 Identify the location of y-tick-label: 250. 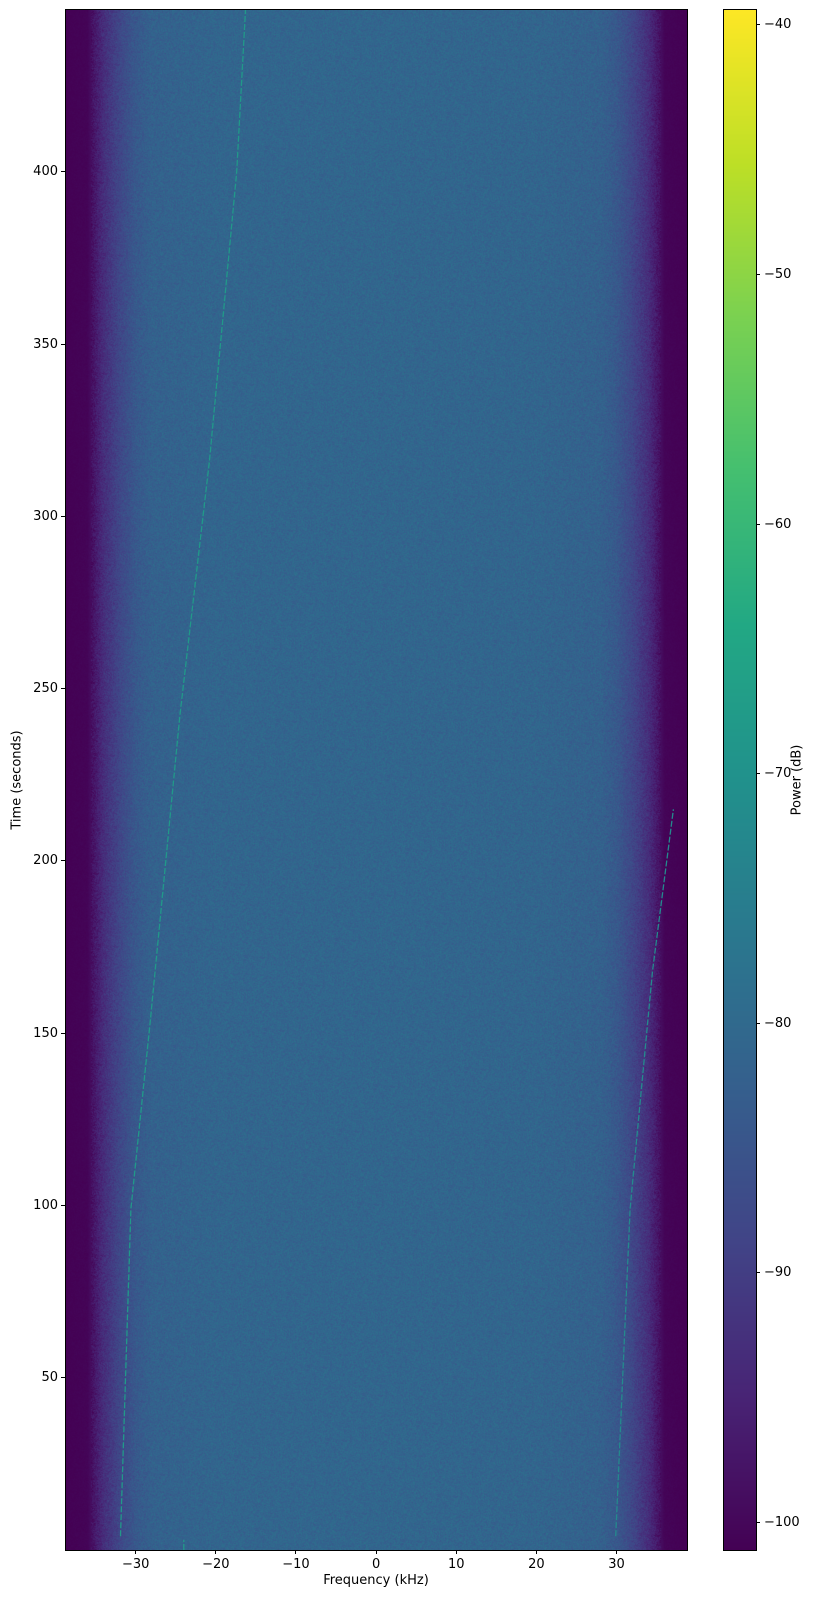
(45, 689).